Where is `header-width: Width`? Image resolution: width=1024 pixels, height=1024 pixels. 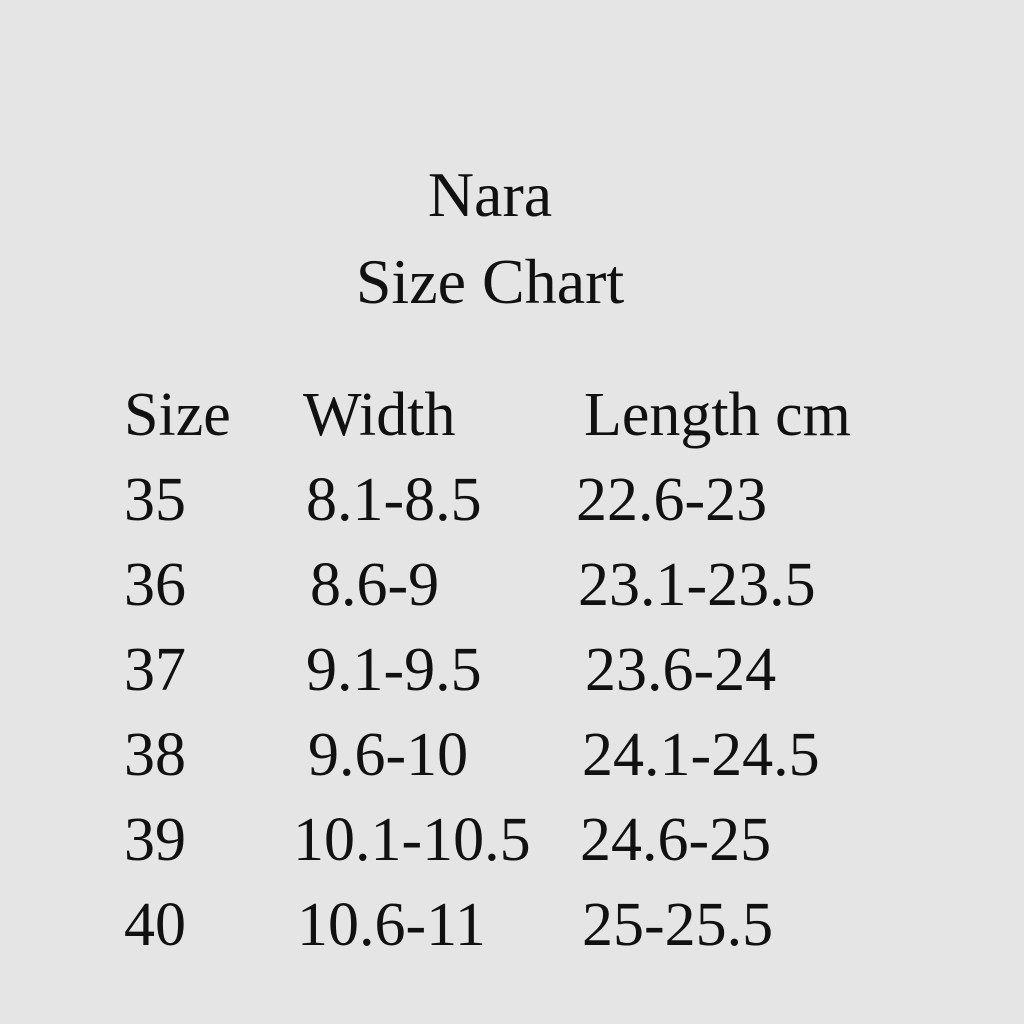
header-width: Width is located at coordinates (379, 415).